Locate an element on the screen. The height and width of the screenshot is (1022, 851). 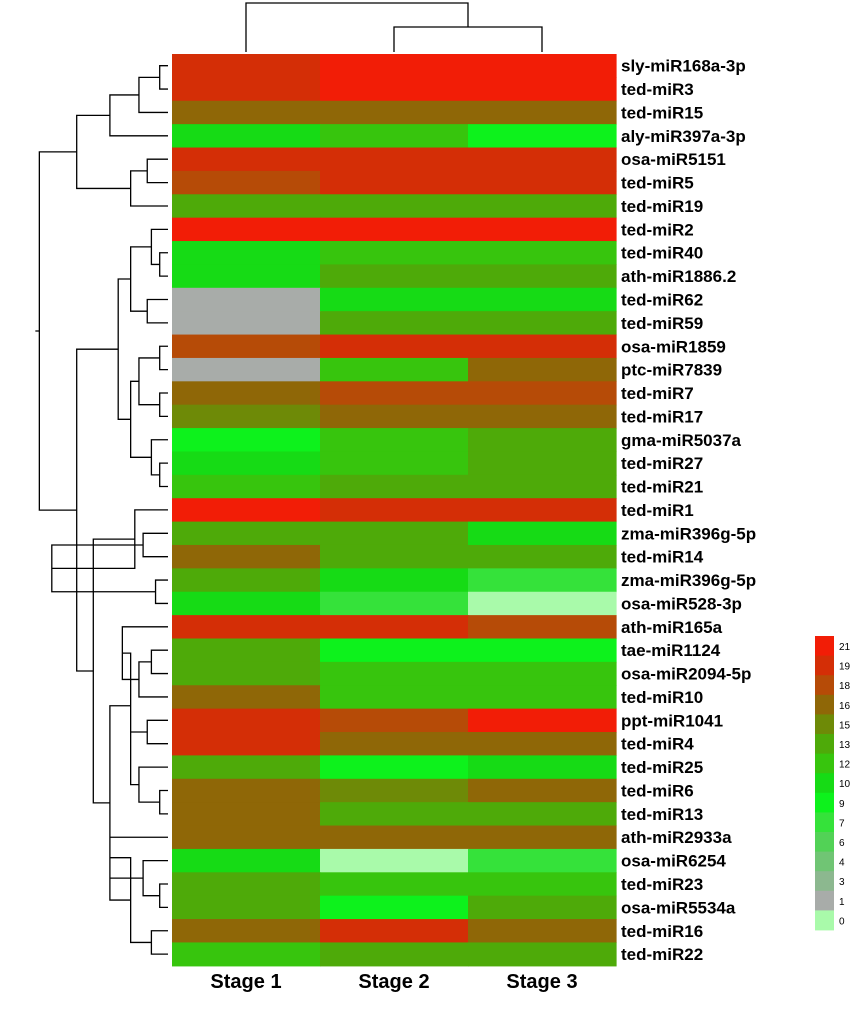
row-label: osa-miR5534a is located at coordinates (678, 907).